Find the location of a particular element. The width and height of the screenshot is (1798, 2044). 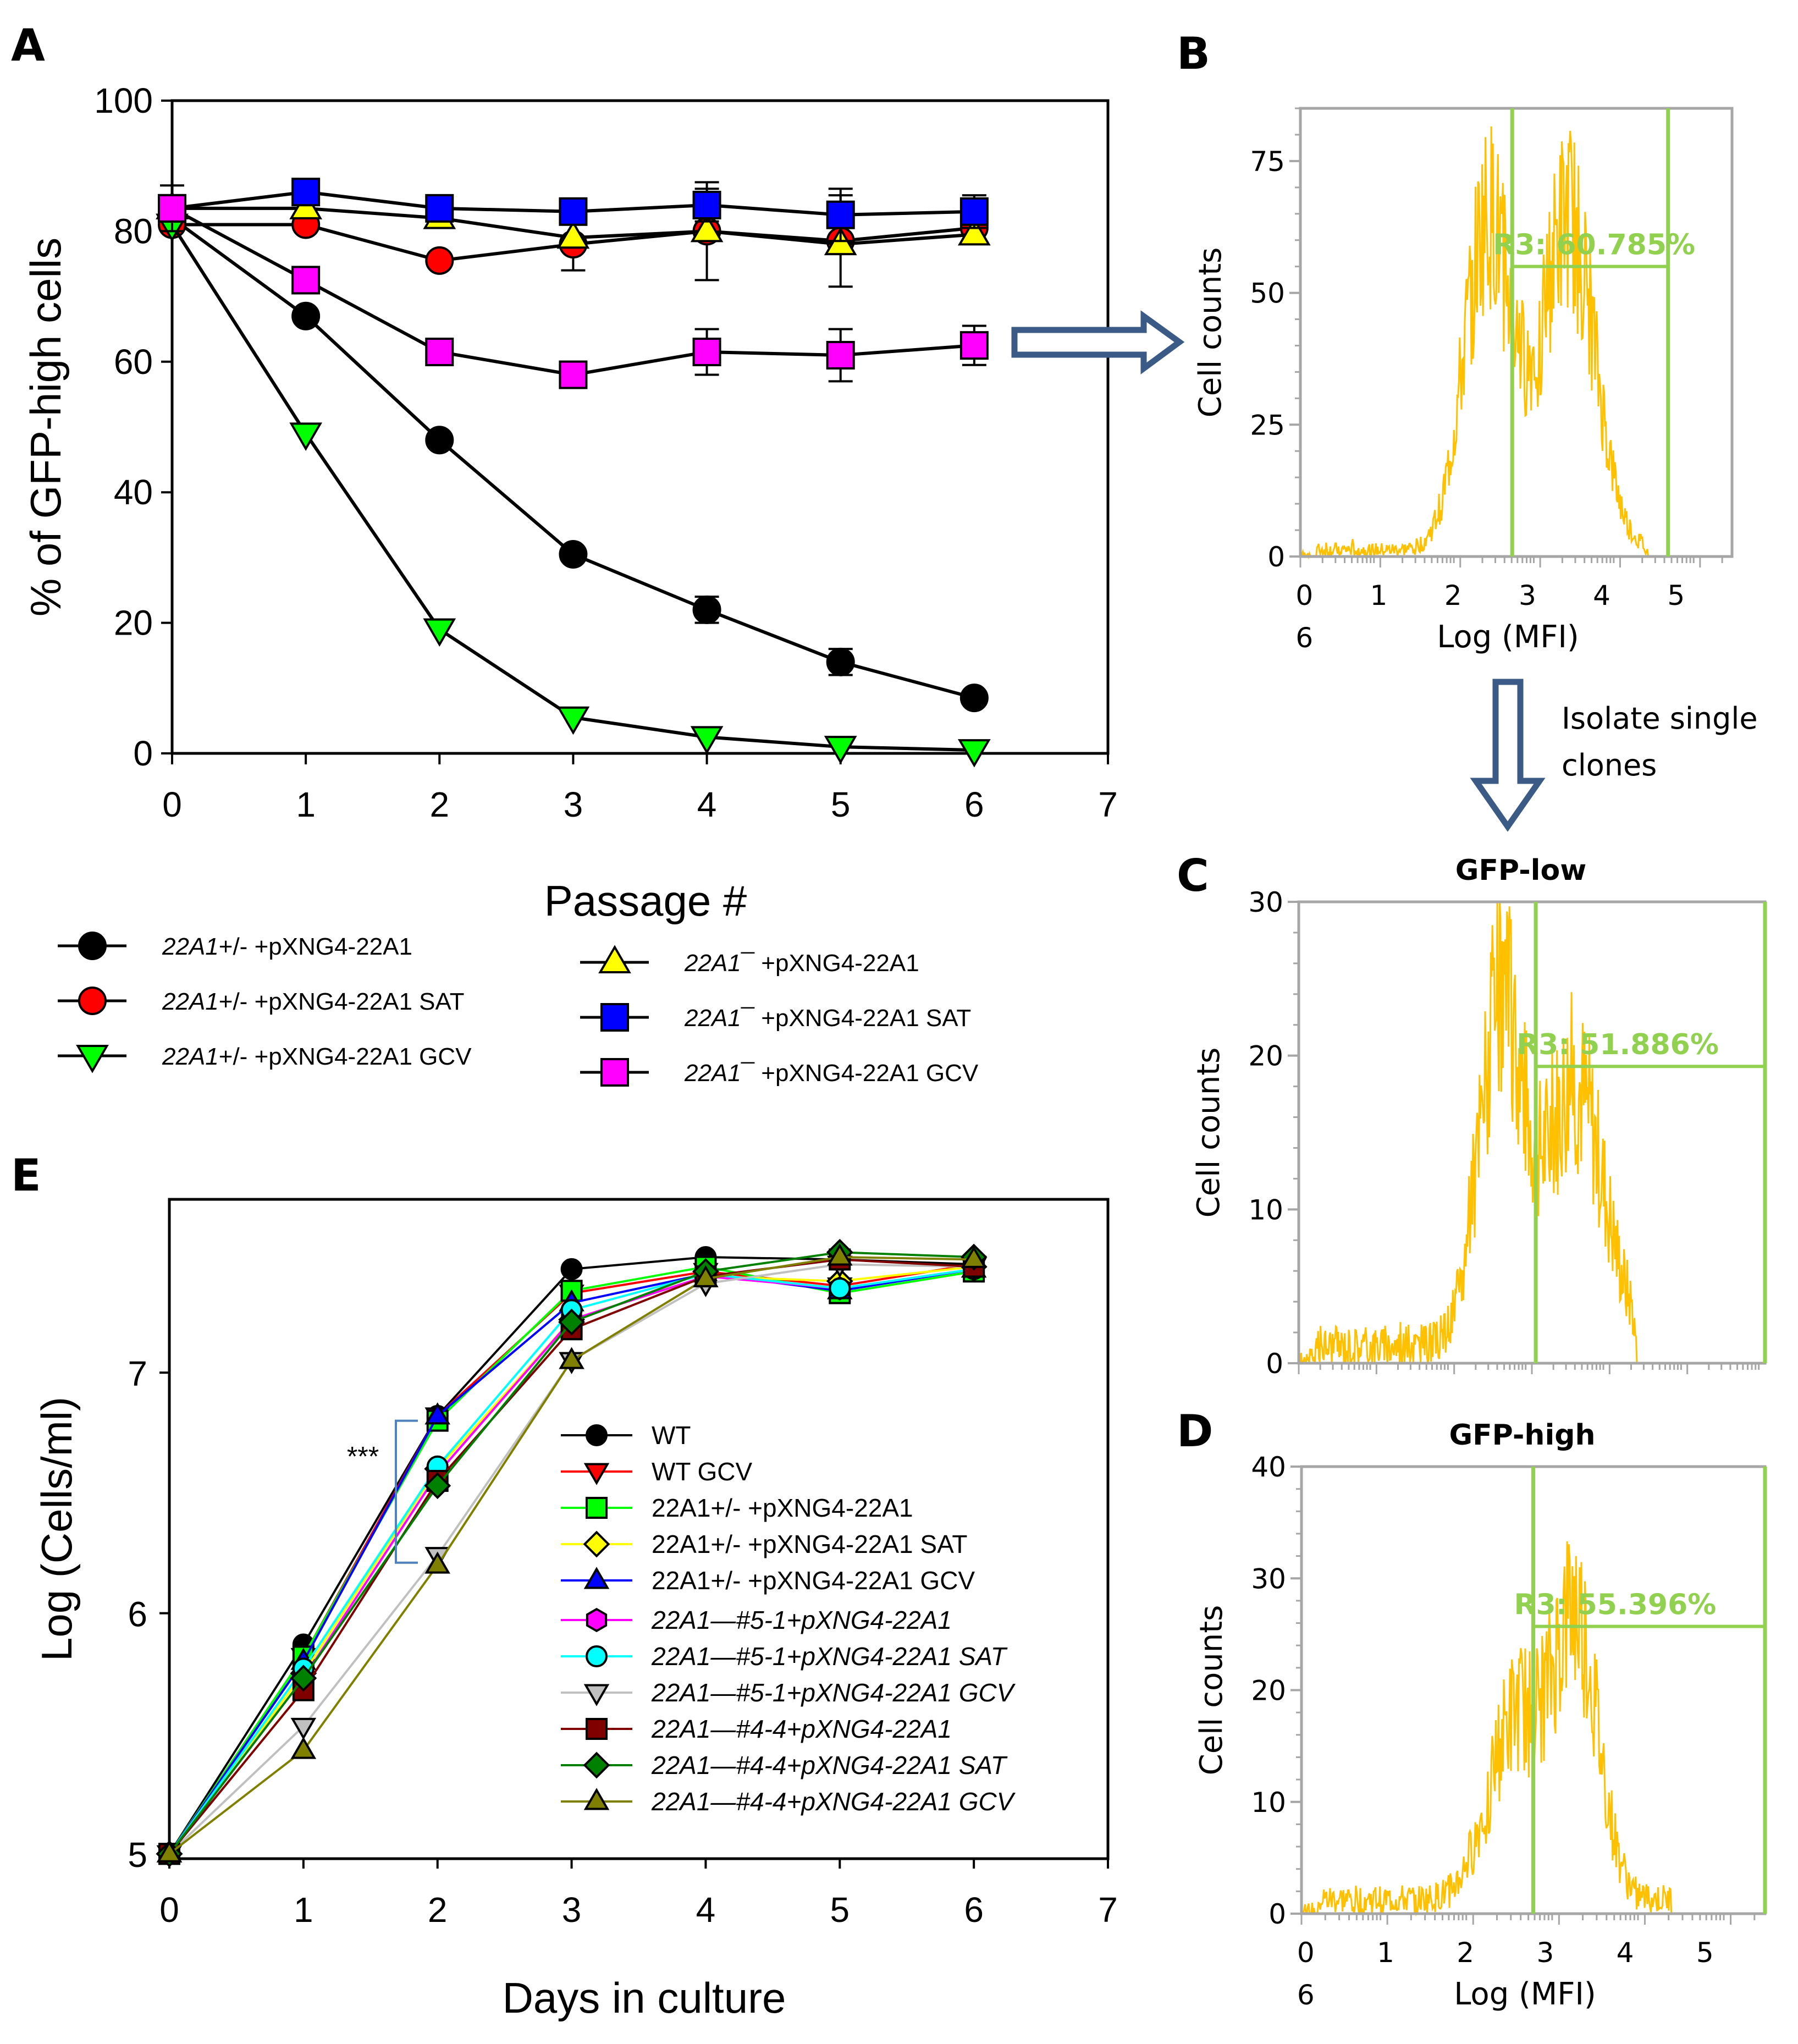

legend-label-rest: +pXNG4-22A1 is located at coordinates (837, 963).